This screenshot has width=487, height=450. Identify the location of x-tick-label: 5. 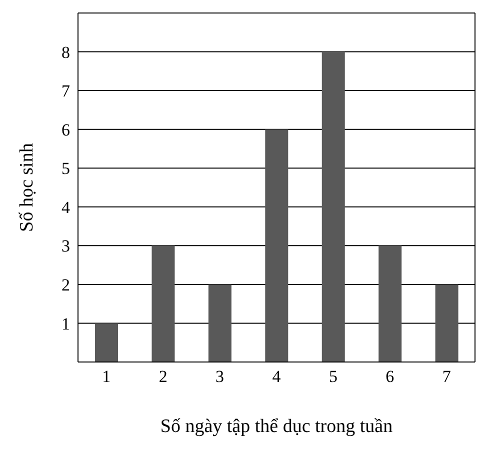
(333, 376).